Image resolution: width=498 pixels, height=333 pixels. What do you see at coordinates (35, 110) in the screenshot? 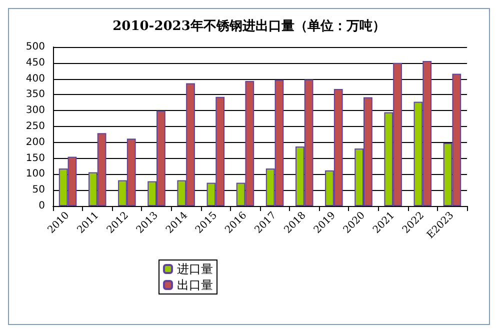
I see `y-tick-label: 300` at bounding box center [35, 110].